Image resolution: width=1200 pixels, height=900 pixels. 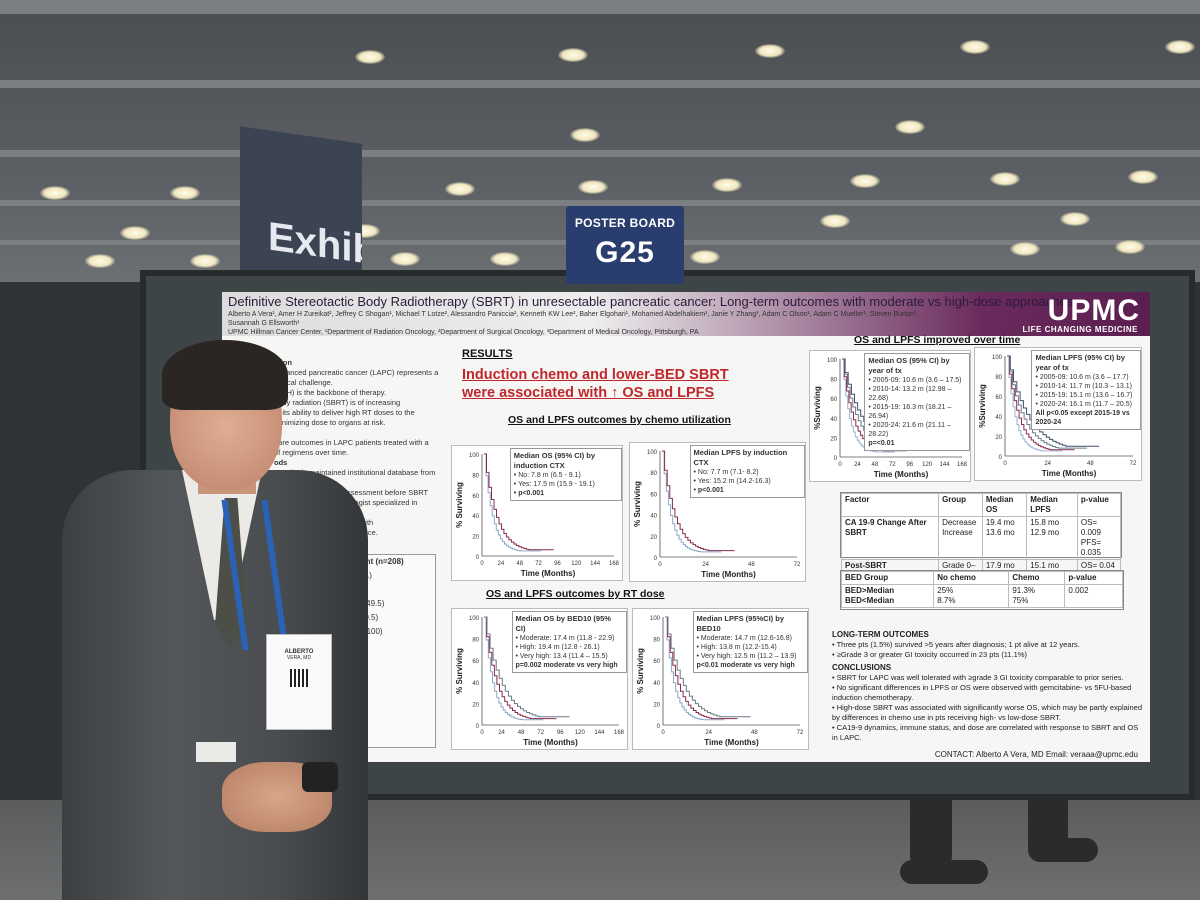 What do you see at coordinates (1080, 362) in the screenshot?
I see `legend-title: Median LPFS (95% CI) by year of tx` at bounding box center [1080, 362].